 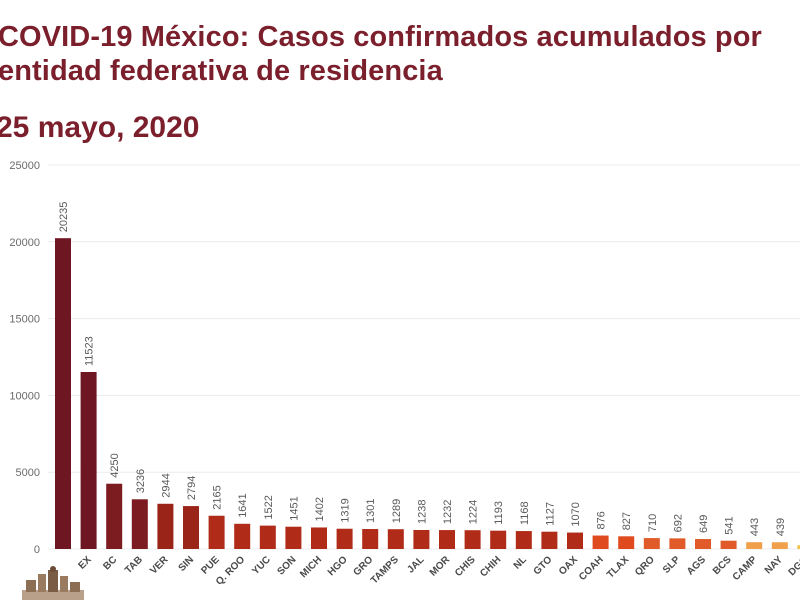 I want to click on value-label: 439, so click(x=781, y=527).